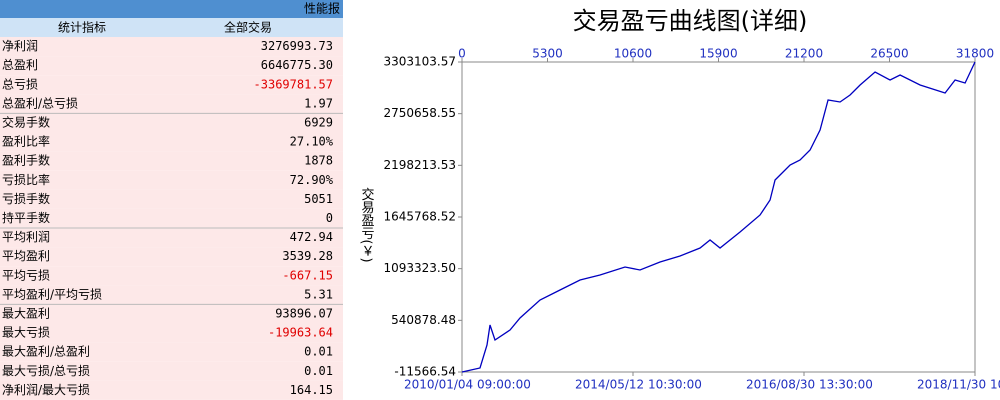  Describe the element at coordinates (26, 160) in the screenshot. I see `row-label: 盈利手数` at that location.